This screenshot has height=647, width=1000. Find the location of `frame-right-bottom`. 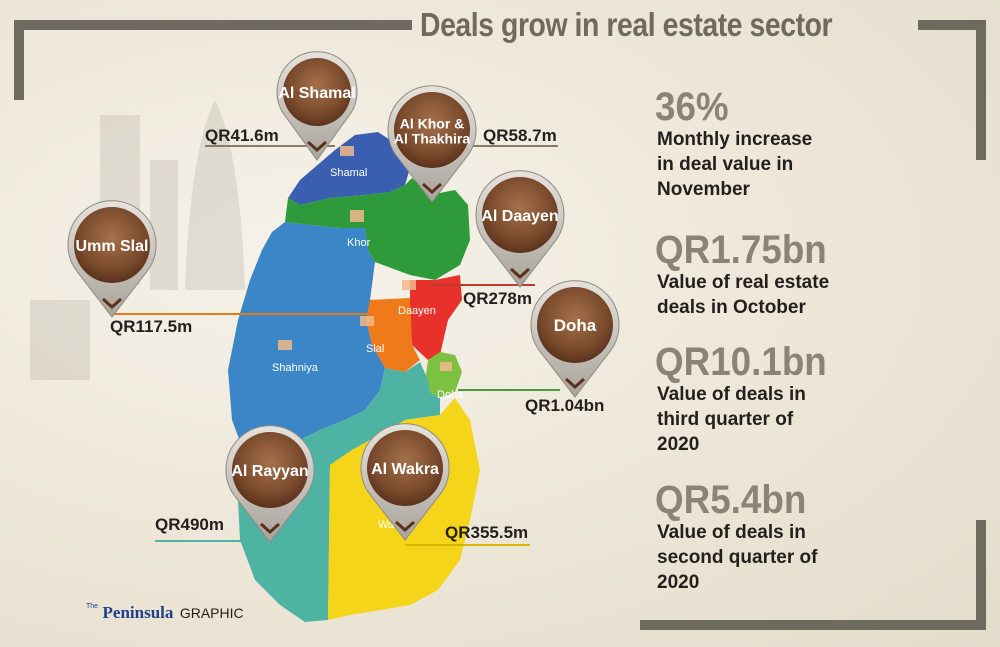

frame-right-bottom is located at coordinates (981, 575).